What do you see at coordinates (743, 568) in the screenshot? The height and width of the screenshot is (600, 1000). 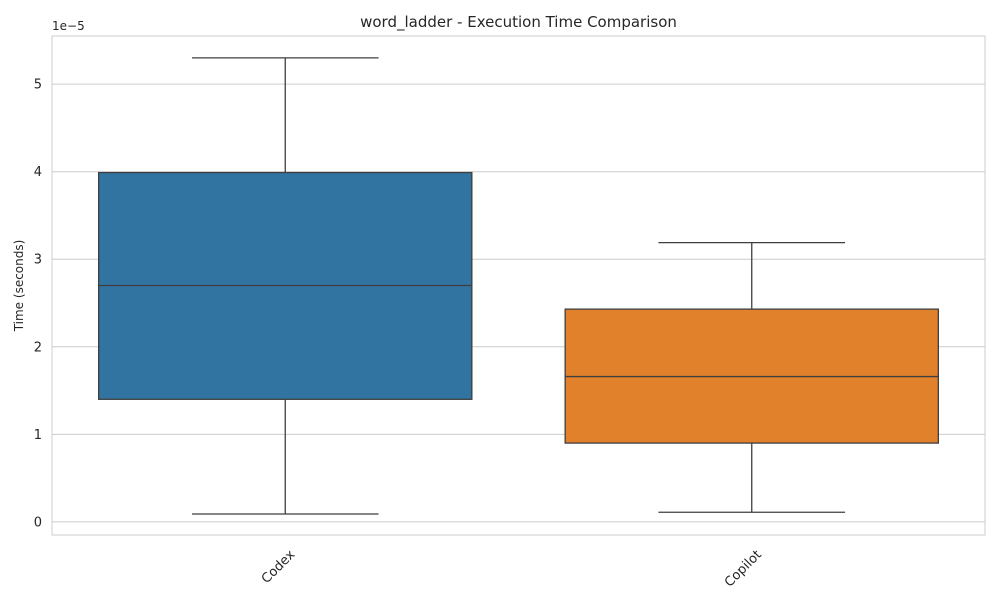 I see `x-tick-label: Copilot` at bounding box center [743, 568].